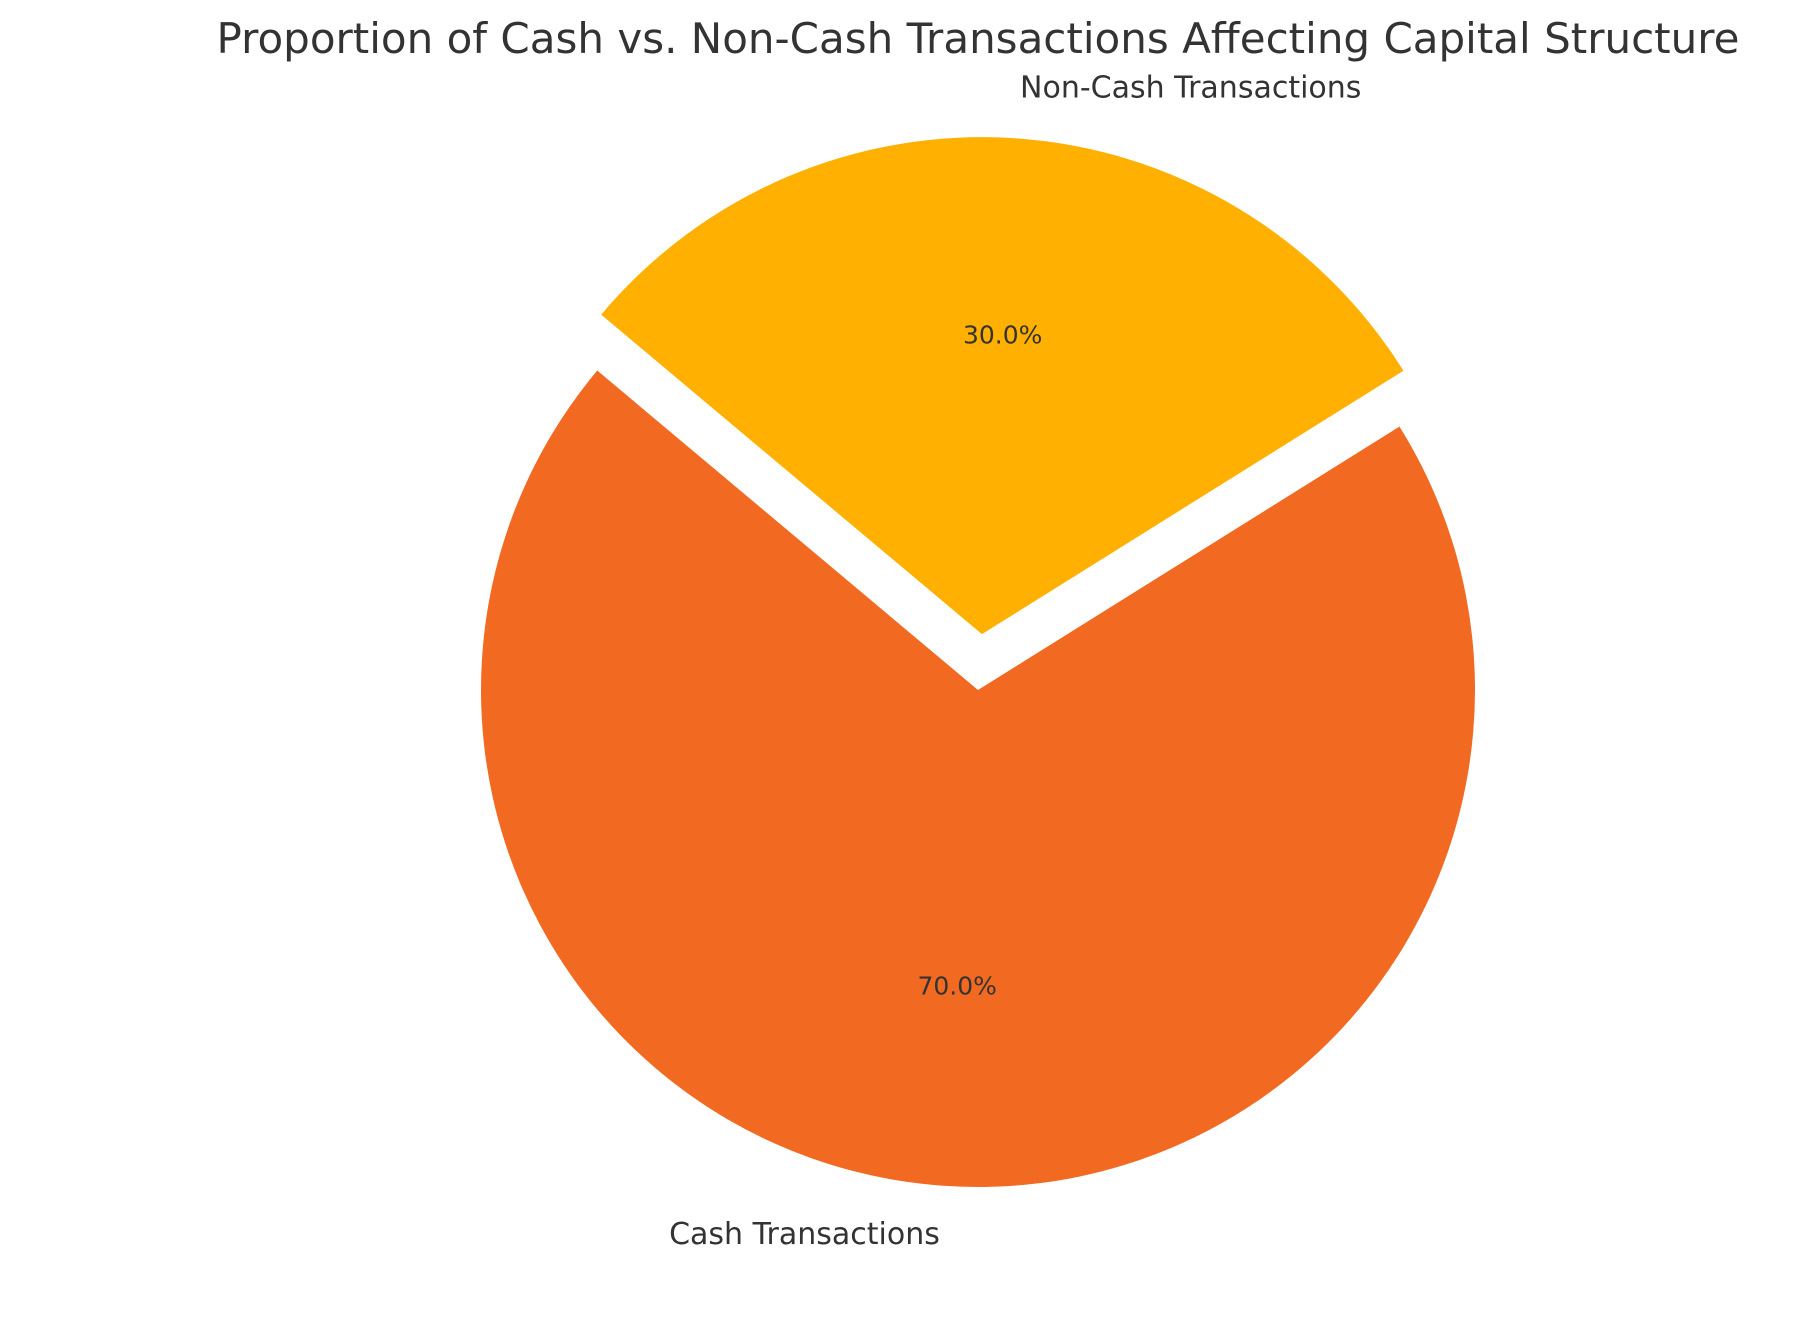  I want to click on slice-label-cash-transactions: Cash Transactions, so click(804, 1234).